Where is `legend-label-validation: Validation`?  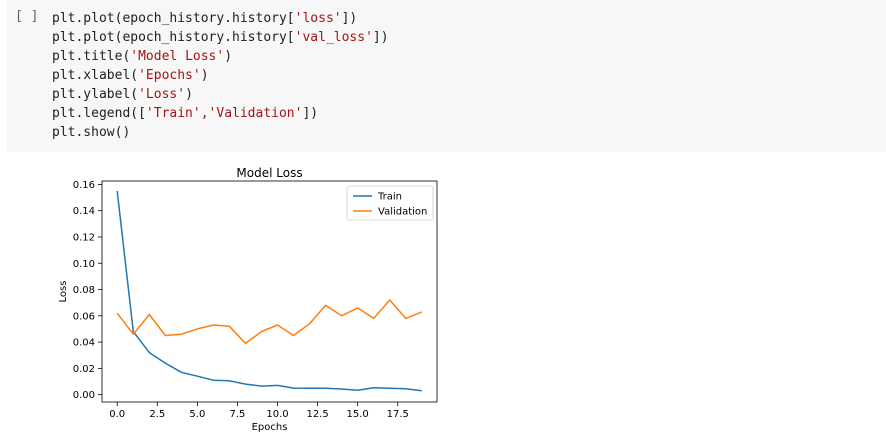
legend-label-validation: Validation is located at coordinates (402, 212).